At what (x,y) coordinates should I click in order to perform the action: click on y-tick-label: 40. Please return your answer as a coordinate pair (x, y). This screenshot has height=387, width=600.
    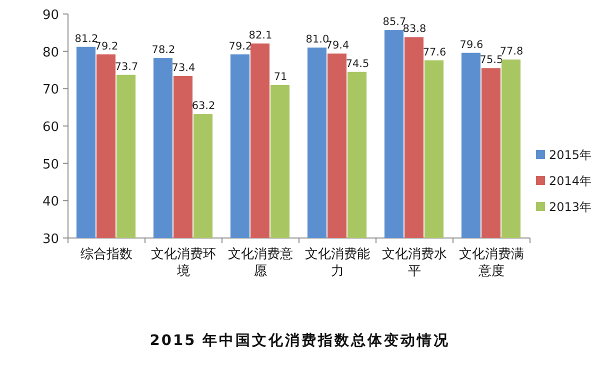
    Looking at the image, I should click on (50, 202).